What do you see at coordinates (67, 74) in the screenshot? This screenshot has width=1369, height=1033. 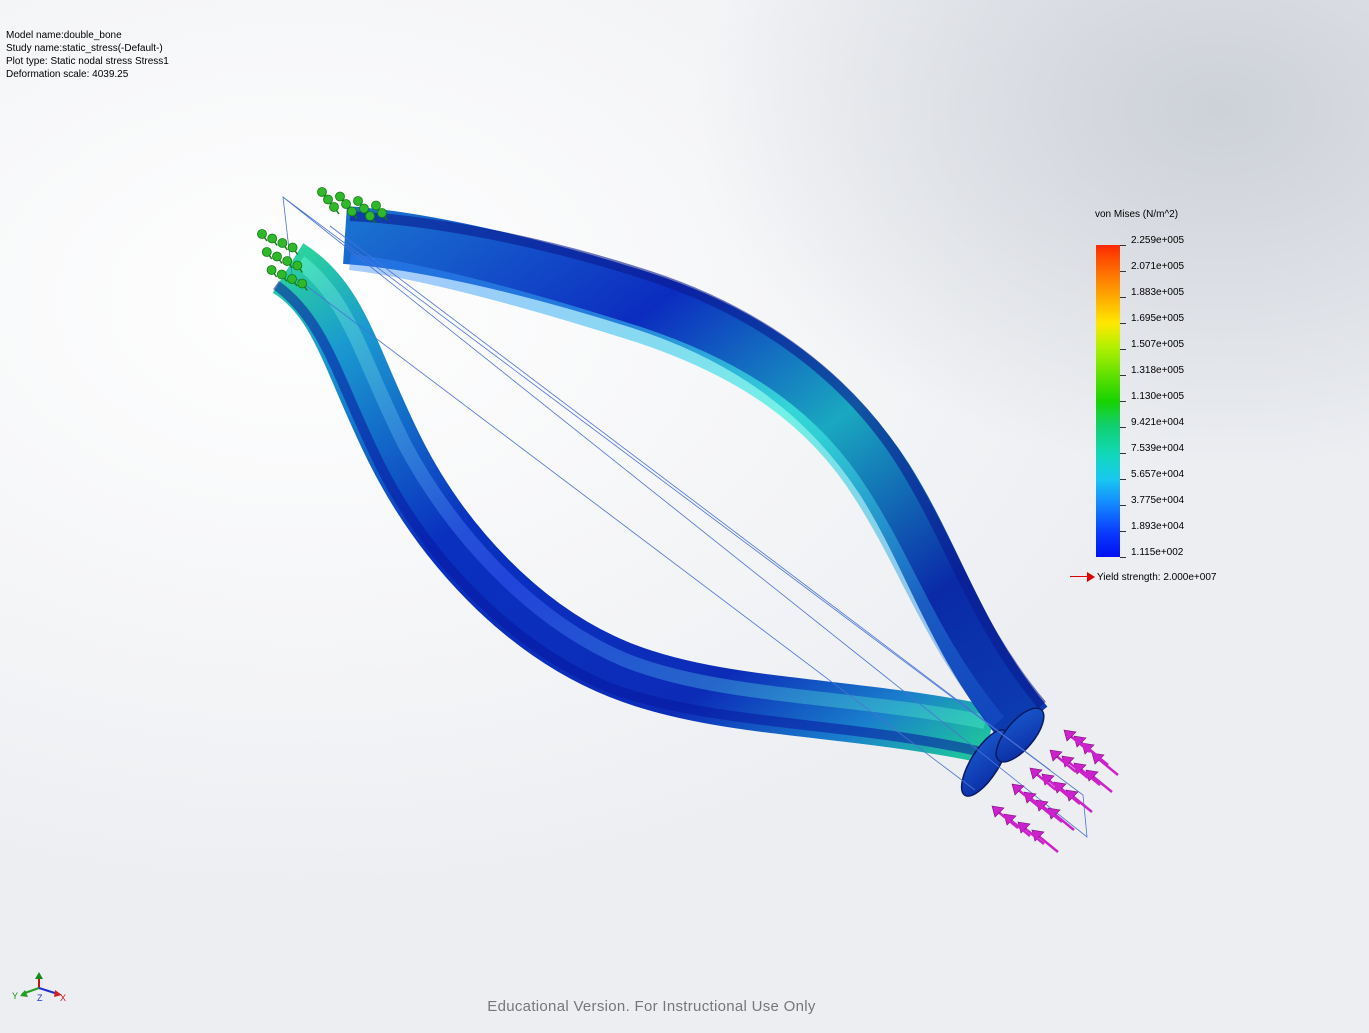 I see `deformation-scale: Deformation scale: 4039.25` at bounding box center [67, 74].